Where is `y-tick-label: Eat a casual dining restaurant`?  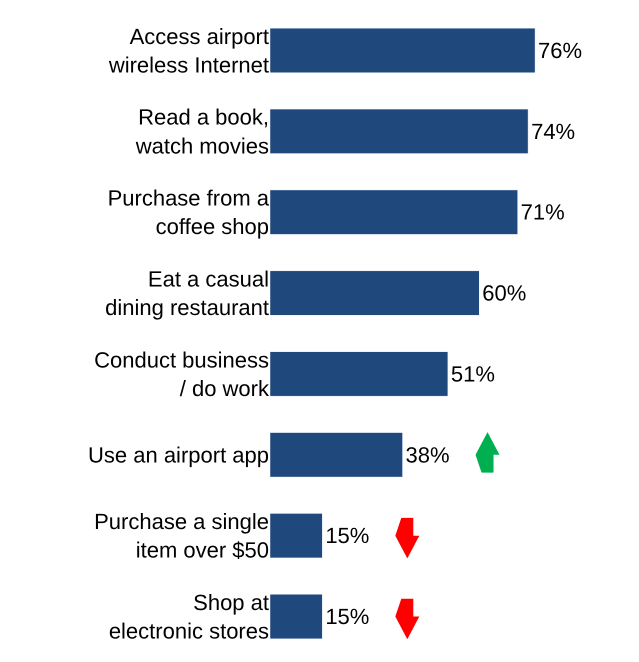 y-tick-label: Eat a casual dining restaurant is located at coordinates (187, 293).